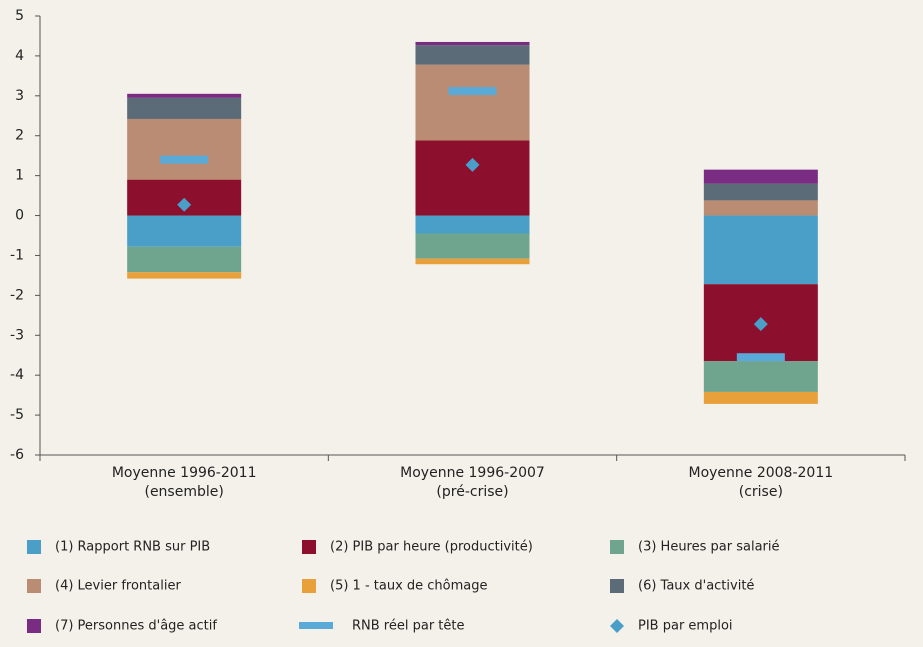  Describe the element at coordinates (19, 96) in the screenshot. I see `y-tick-label: 3` at that location.